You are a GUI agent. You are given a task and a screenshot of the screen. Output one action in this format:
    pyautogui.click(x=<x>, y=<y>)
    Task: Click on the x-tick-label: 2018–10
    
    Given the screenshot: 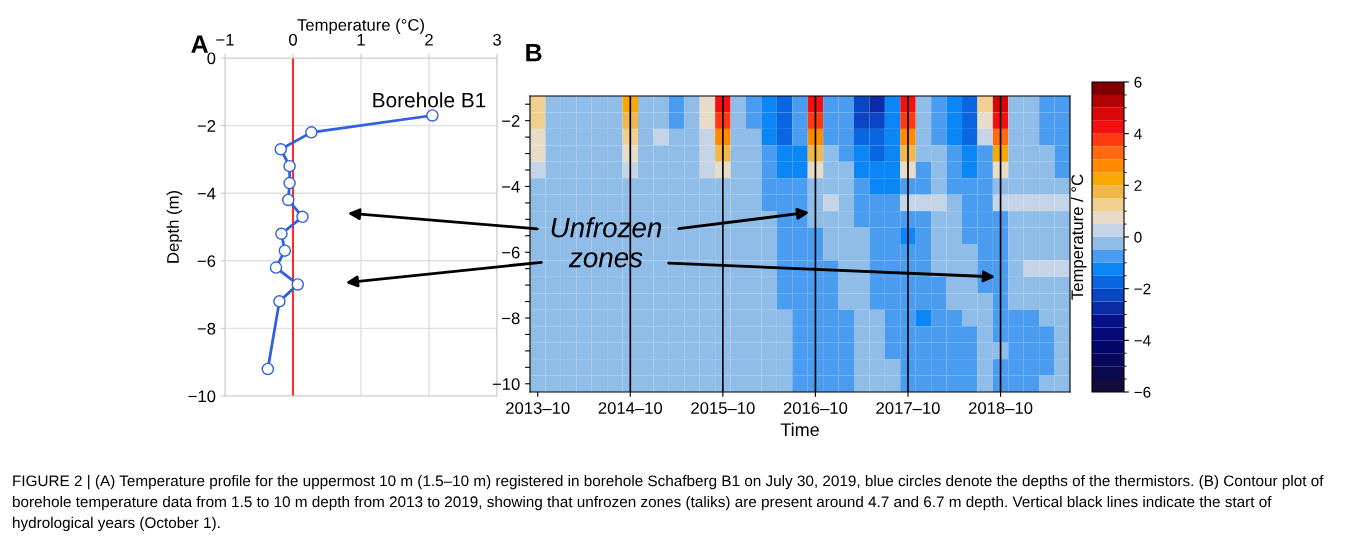 What is the action you would take?
    pyautogui.click(x=1000, y=408)
    